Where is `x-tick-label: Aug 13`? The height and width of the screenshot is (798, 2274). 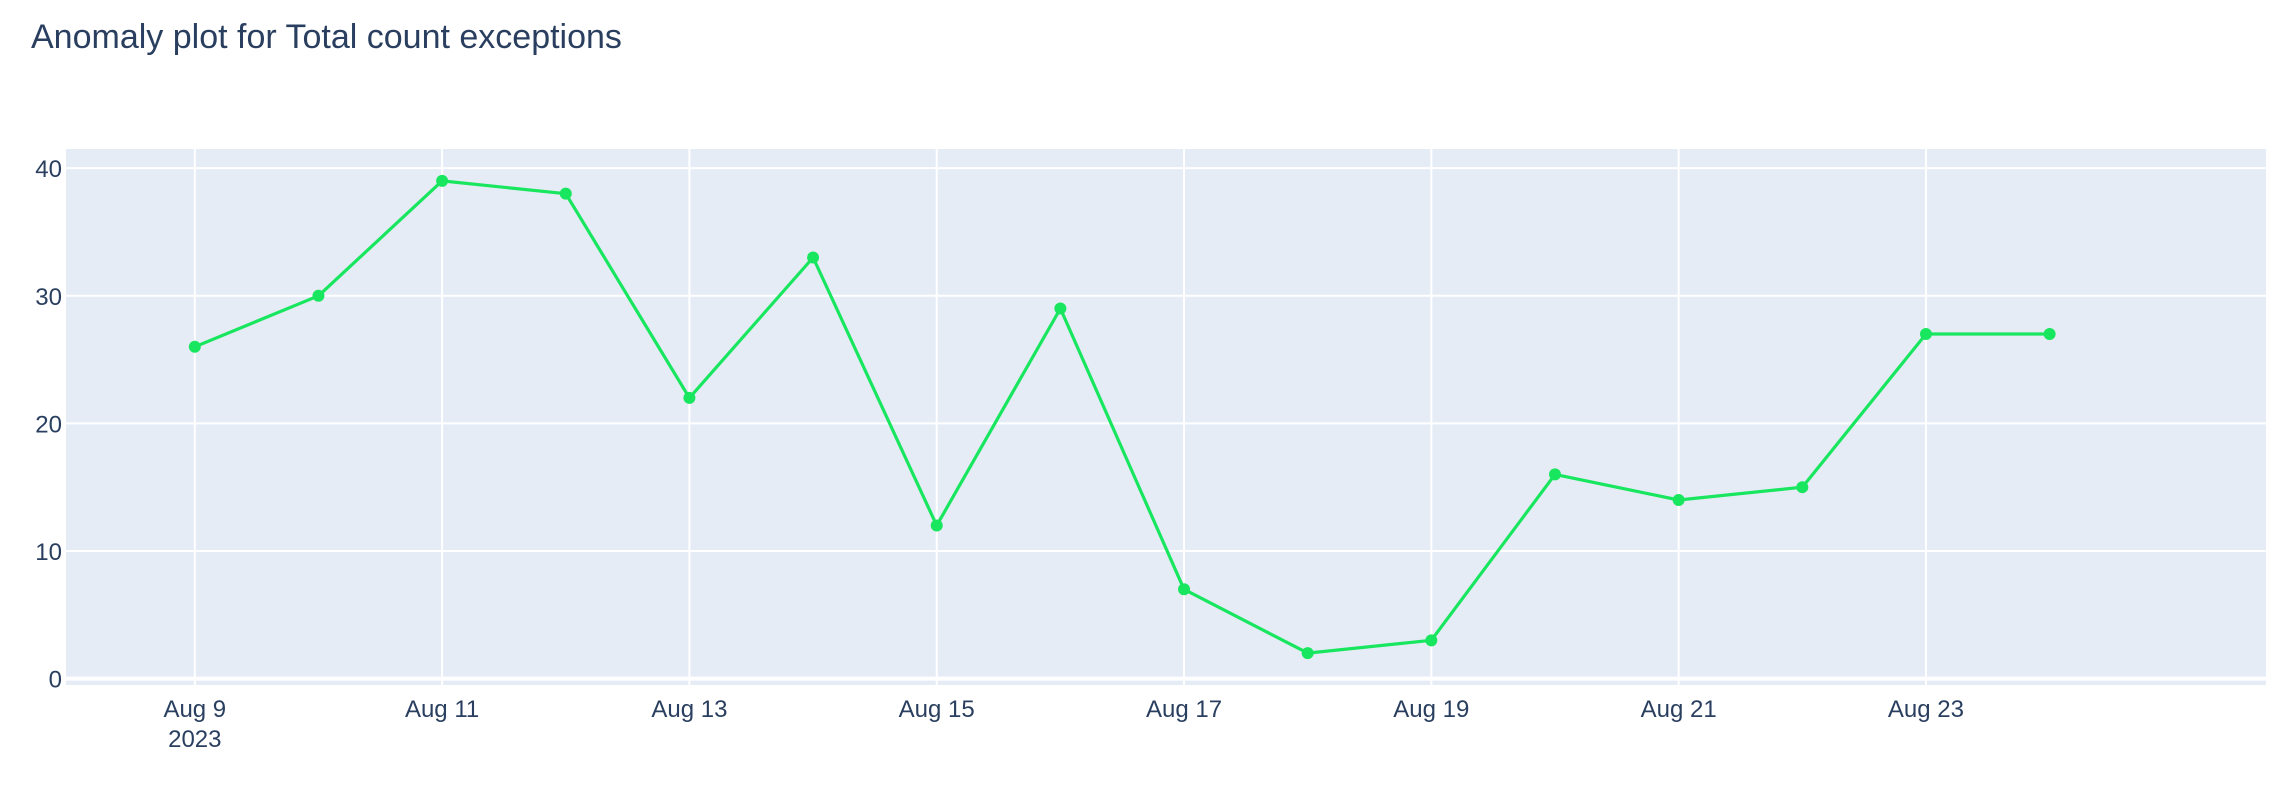
x-tick-label: Aug 13 is located at coordinates (689, 709).